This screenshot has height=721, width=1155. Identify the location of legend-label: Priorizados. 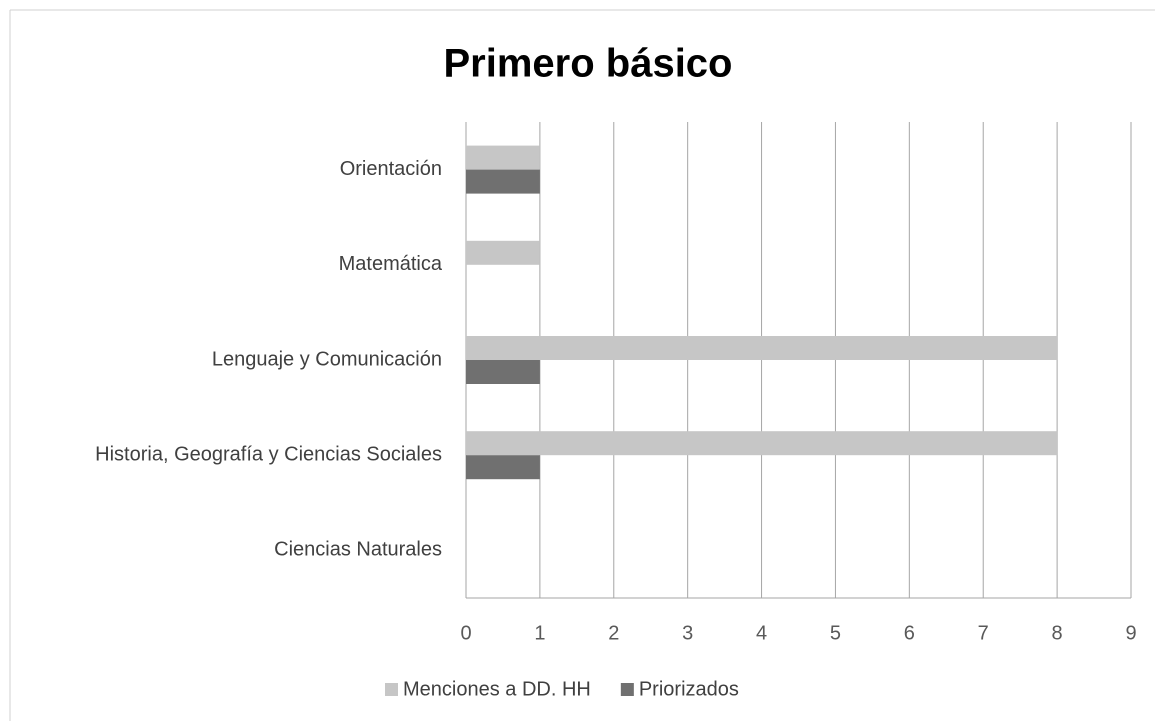
(689, 689).